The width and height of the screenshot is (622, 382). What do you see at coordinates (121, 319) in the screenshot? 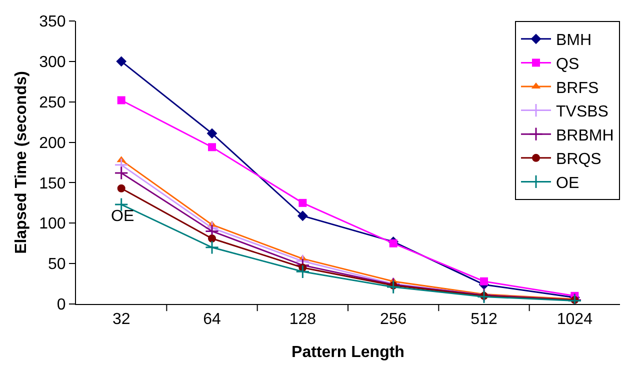
I see `x-tick-label: 32` at bounding box center [121, 319].